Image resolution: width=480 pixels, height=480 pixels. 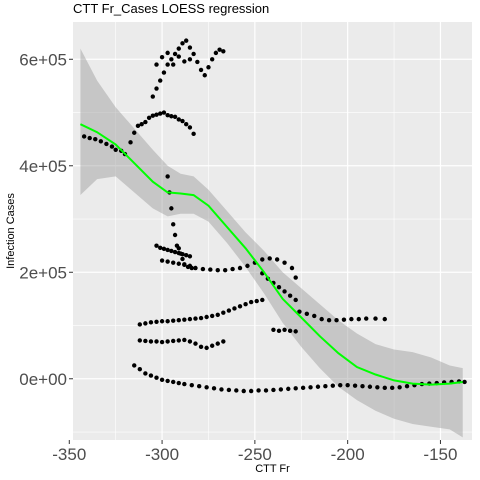 I want to click on x-axis-label: CTT Fr, so click(x=272, y=469).